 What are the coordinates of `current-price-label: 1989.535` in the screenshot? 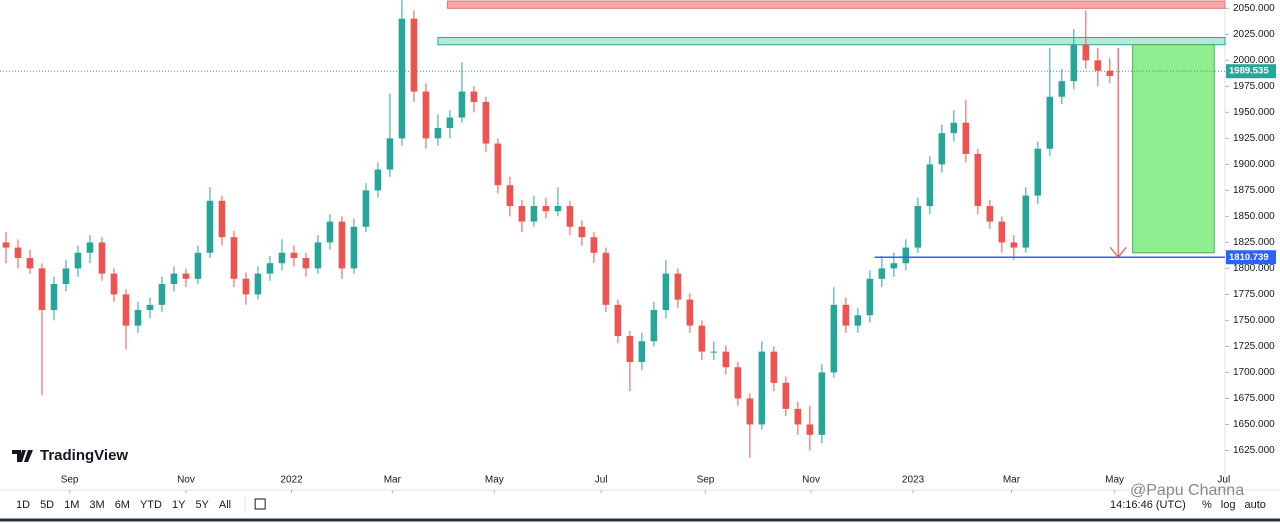 It's located at (1249, 71).